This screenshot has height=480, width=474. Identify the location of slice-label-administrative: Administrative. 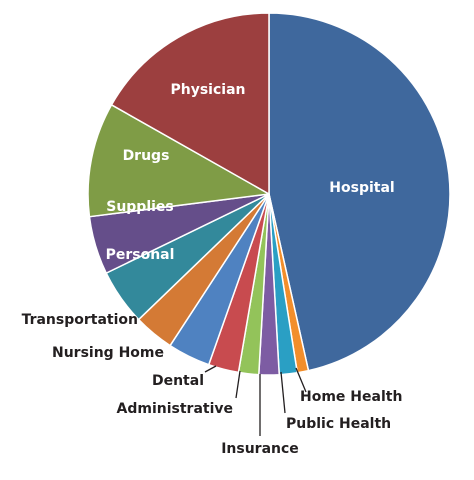
(175, 409).